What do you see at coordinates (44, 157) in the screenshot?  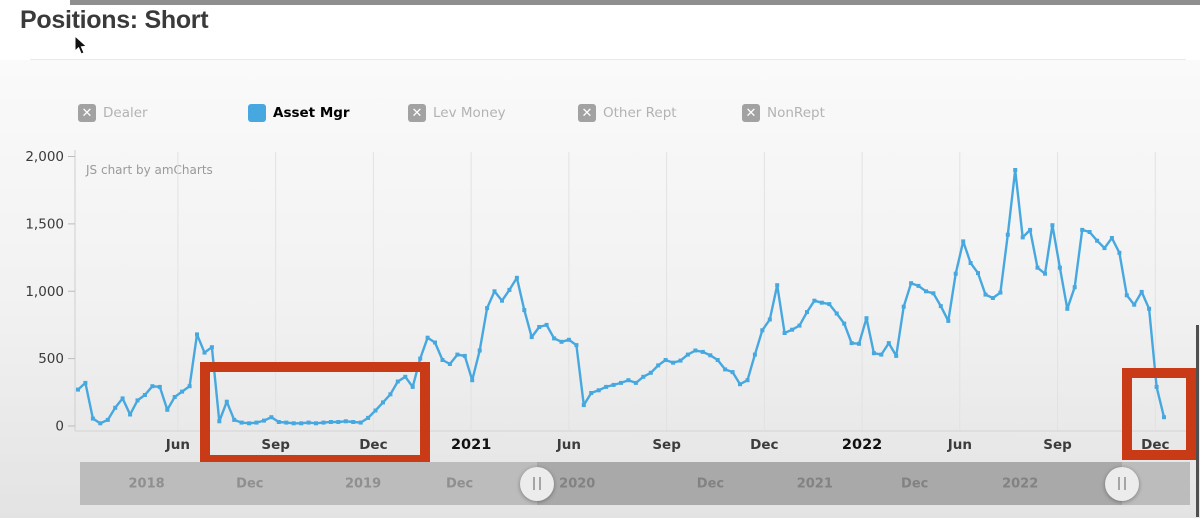 I see `y-axis-label: 2,000` at bounding box center [44, 157].